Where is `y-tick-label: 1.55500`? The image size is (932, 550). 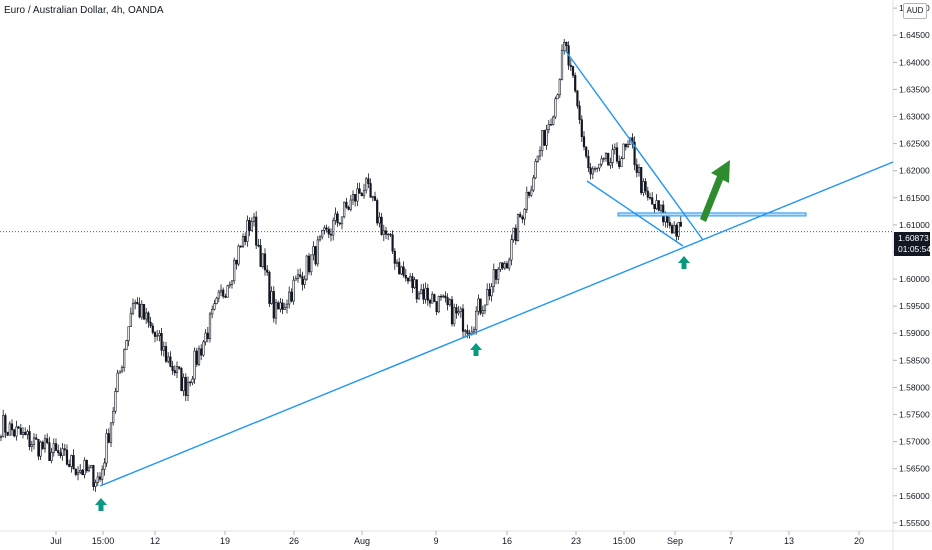 y-tick-label: 1.55500 is located at coordinates (914, 523).